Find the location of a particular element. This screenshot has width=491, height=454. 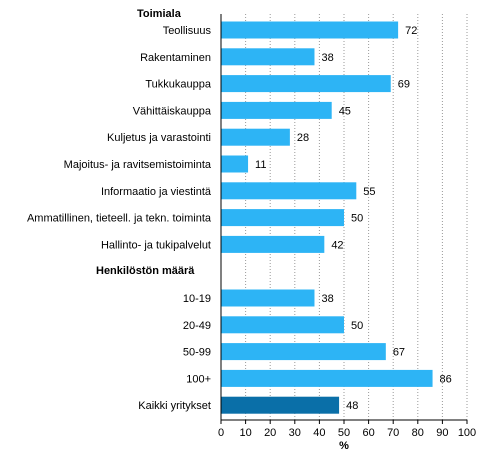

group-header: Henkilöstön määrä is located at coordinates (145, 271).